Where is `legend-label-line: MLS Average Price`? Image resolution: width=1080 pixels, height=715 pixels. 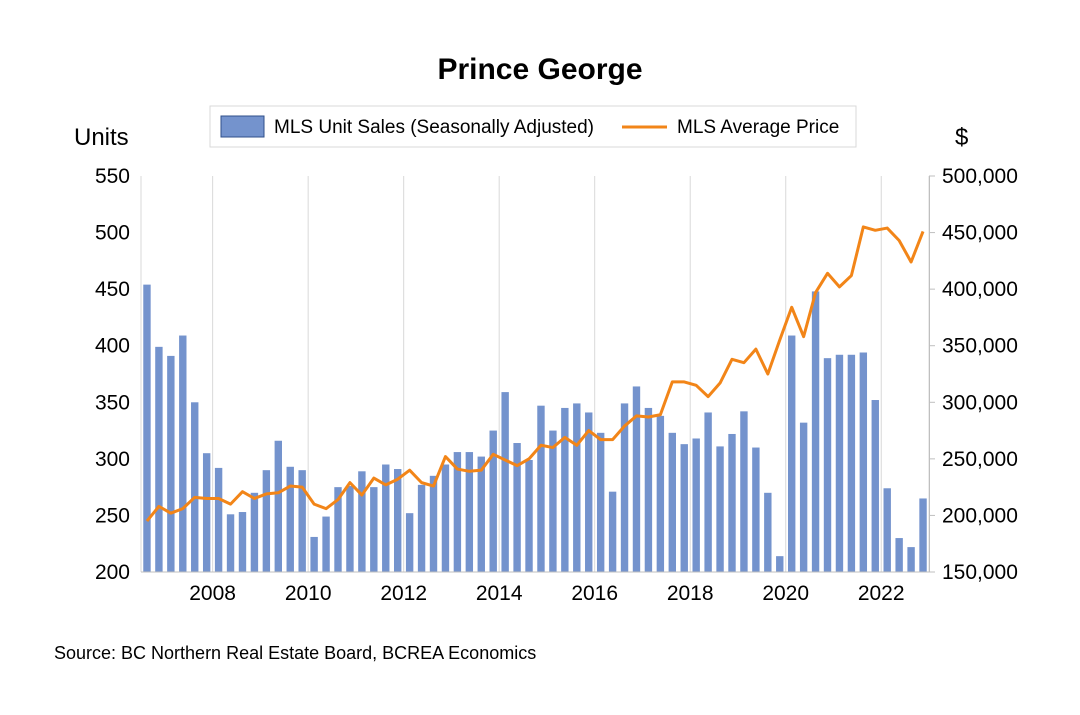
legend-label-line: MLS Average Price is located at coordinates (758, 127).